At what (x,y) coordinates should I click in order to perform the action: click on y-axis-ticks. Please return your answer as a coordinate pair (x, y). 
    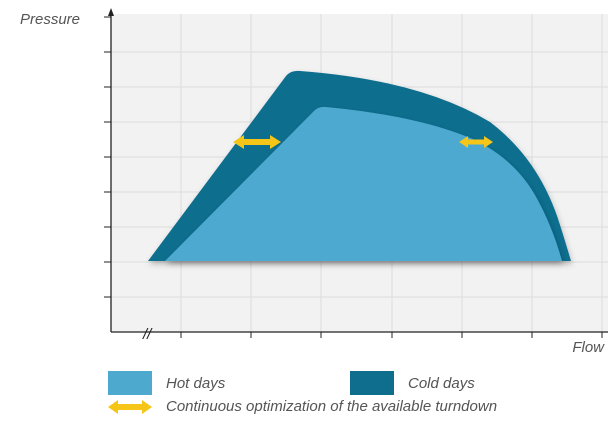
    Looking at the image, I should click on (107, 157).